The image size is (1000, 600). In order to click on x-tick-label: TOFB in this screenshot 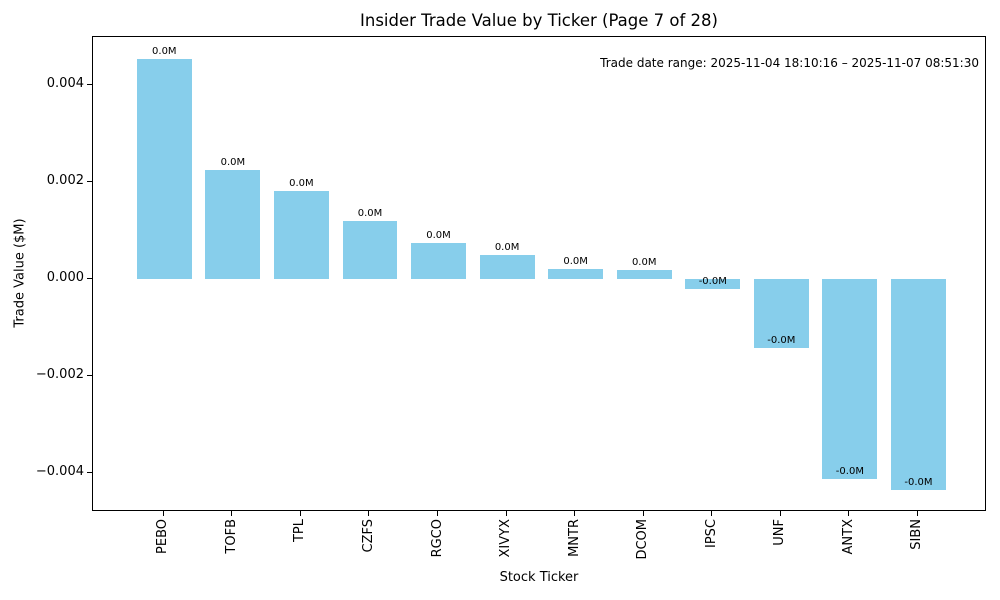, I will do `click(231, 536)`.